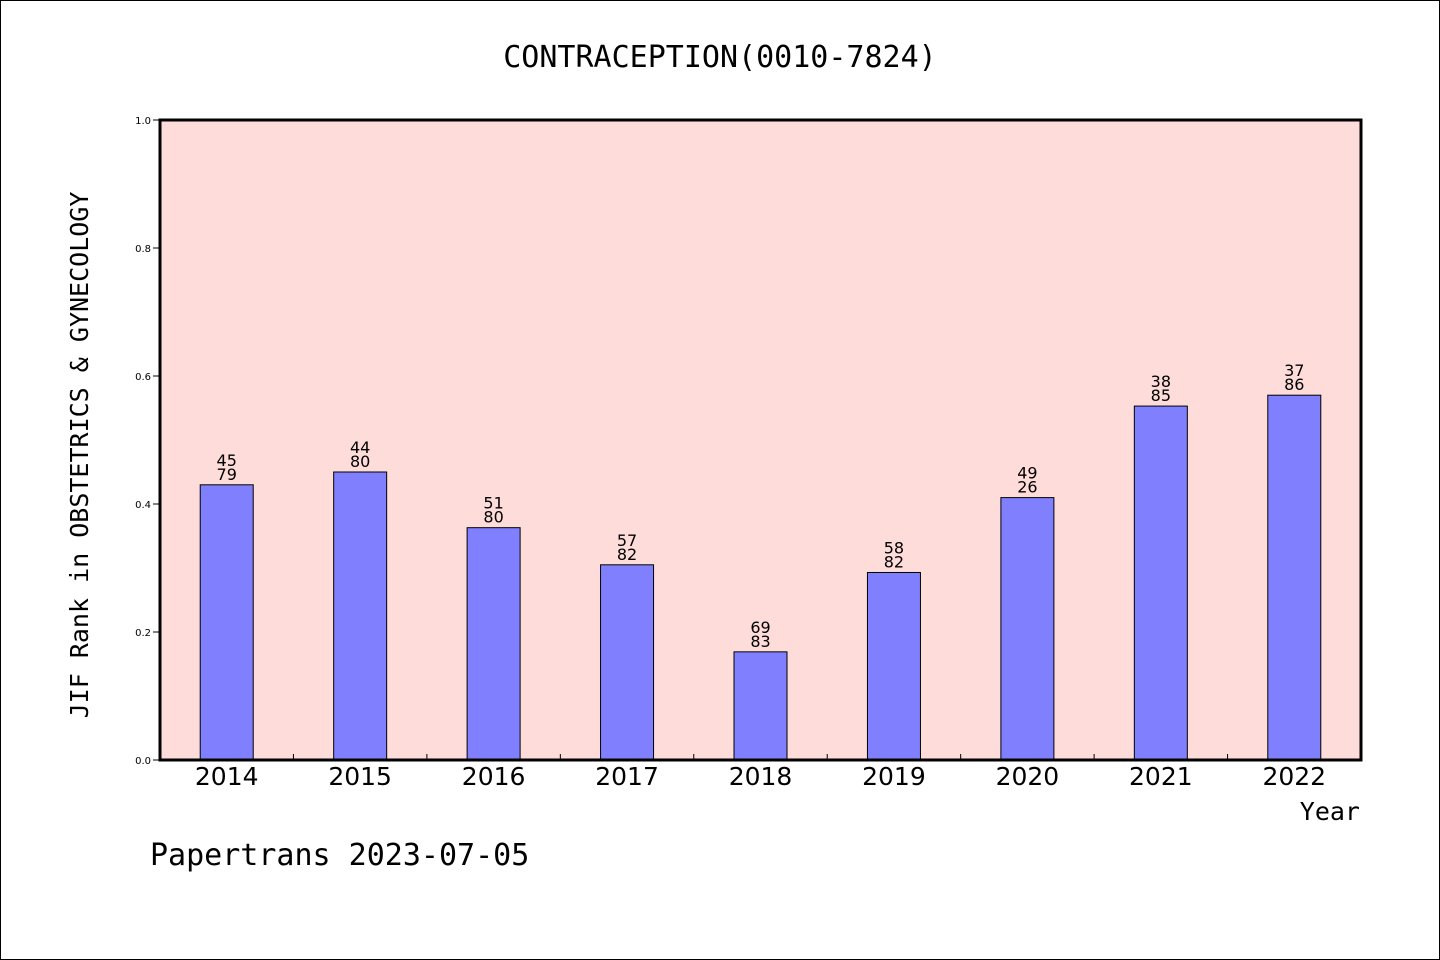  What do you see at coordinates (227, 776) in the screenshot?
I see `x-tick-label-2014: 2014` at bounding box center [227, 776].